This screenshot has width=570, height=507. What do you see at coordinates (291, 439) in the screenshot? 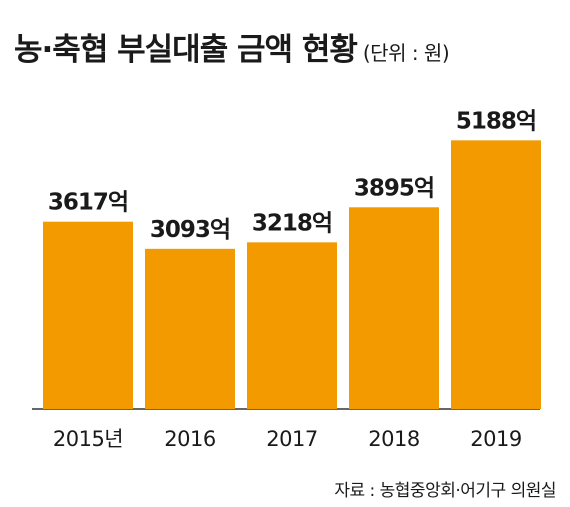
I see `x-tick-label: 2017` at bounding box center [291, 439].